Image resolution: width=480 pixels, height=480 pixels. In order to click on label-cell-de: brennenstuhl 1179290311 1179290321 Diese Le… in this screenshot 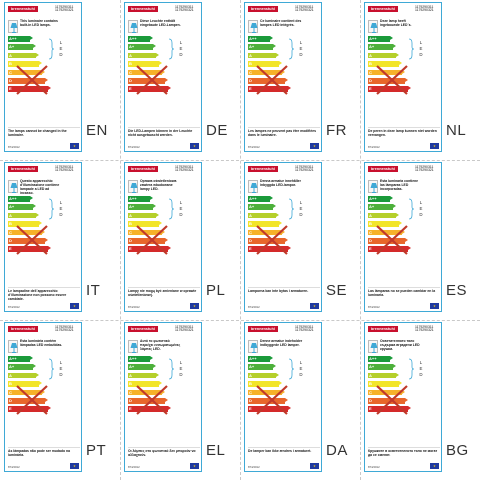, I will do `click(180, 80)`.